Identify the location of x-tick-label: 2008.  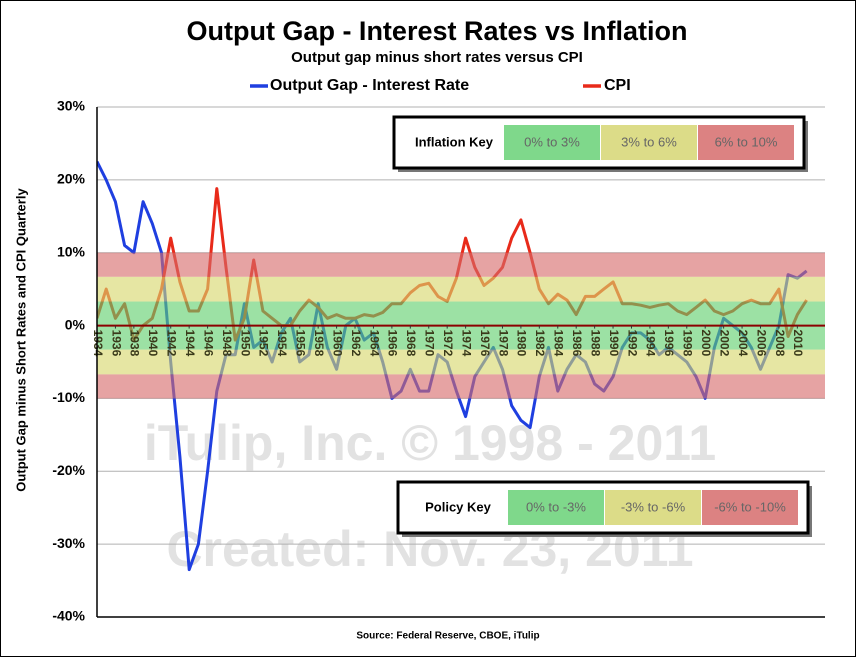
(780, 343).